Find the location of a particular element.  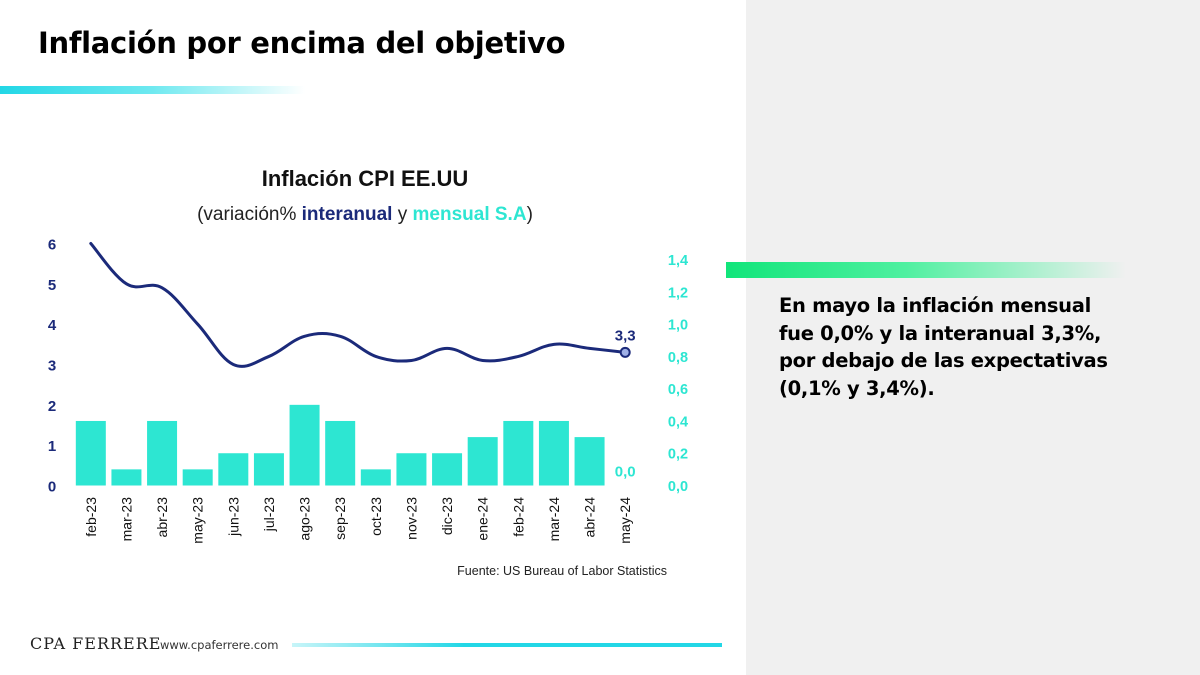

left-tick-label: 1 is located at coordinates (52, 446).